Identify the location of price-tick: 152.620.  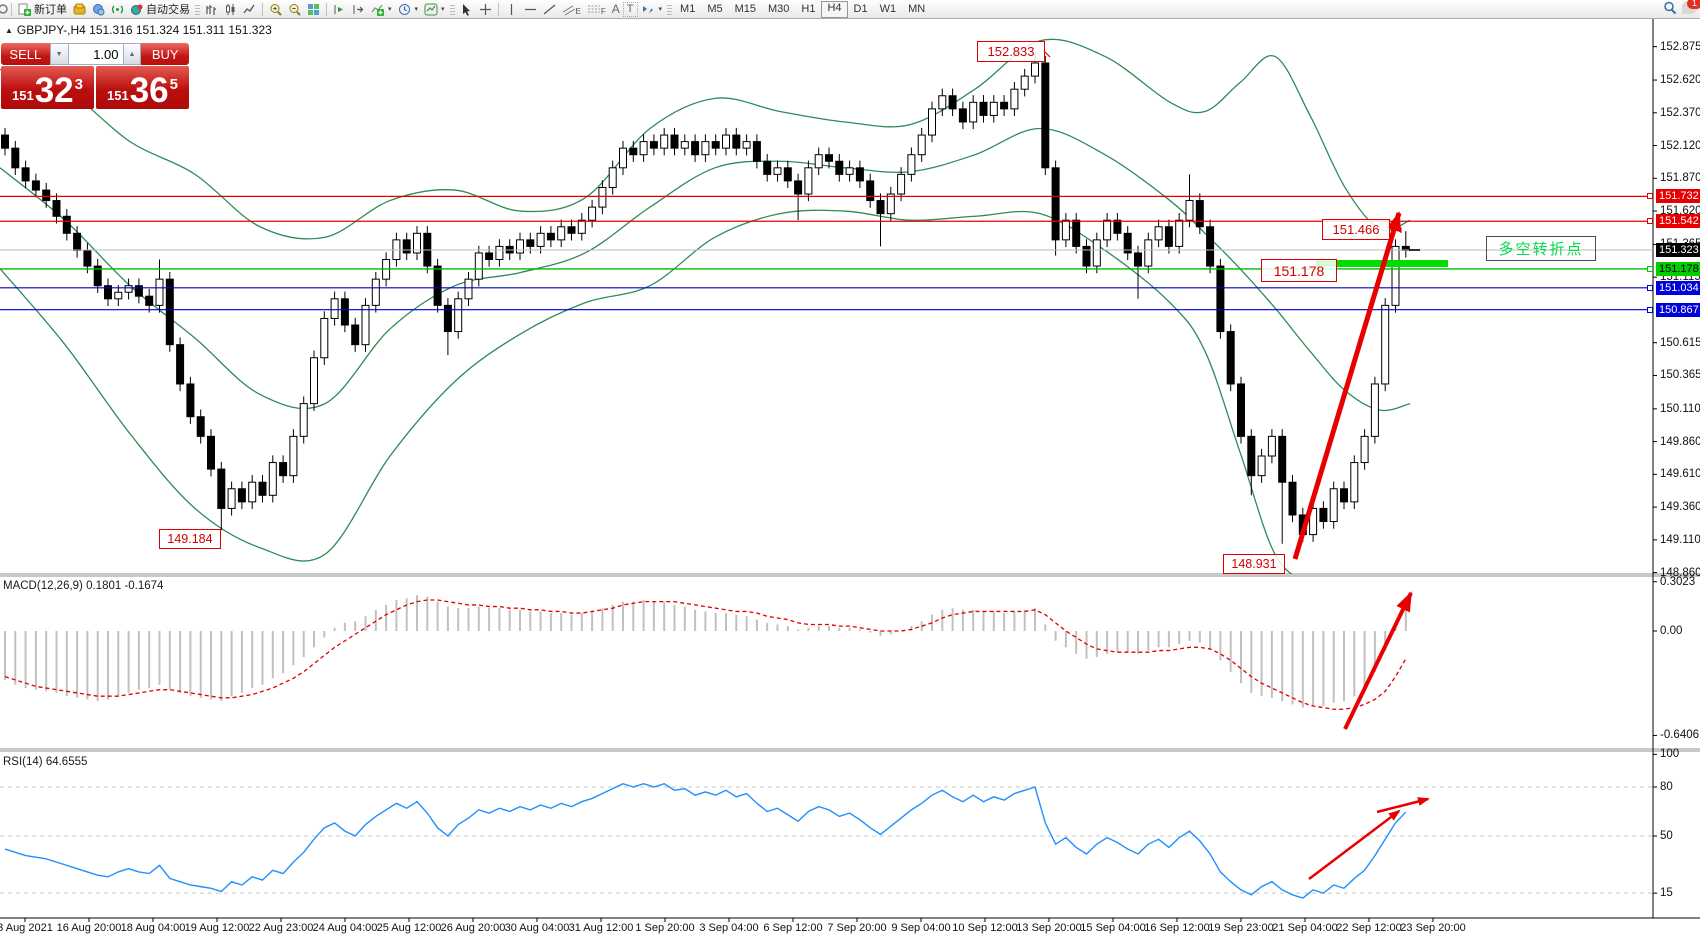
(1680, 80).